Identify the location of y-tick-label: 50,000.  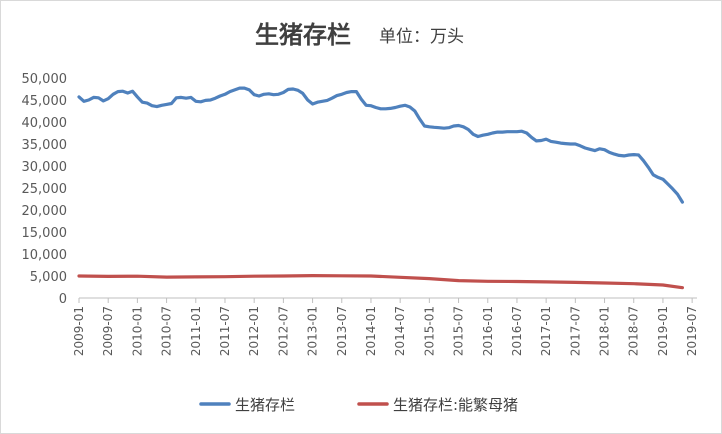
(45, 79).